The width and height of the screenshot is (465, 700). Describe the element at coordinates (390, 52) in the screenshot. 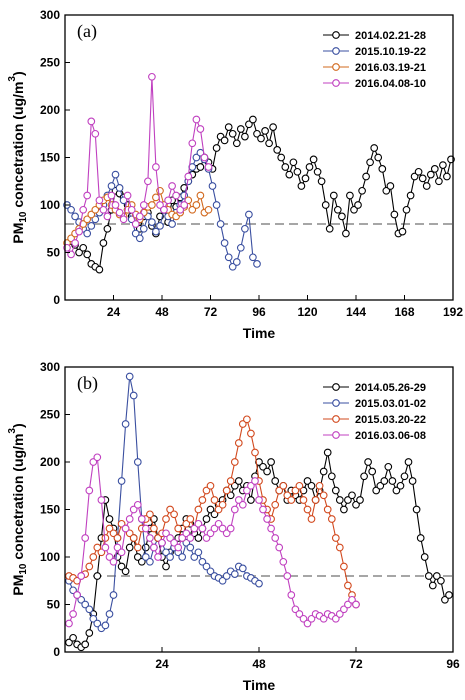

I see `legend-entry: 2015.10.19-22` at that location.